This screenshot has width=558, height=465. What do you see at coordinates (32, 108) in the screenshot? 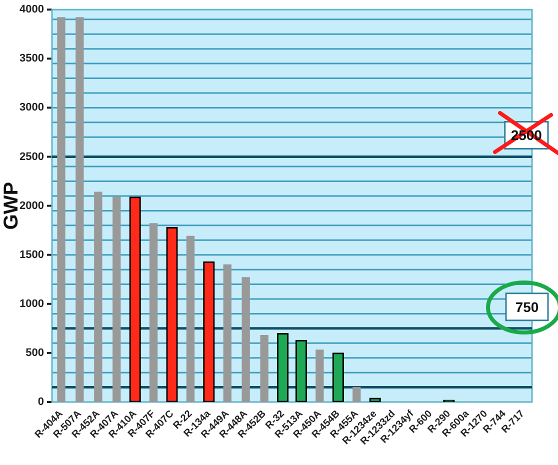
I see `y-tick-label: 3000` at bounding box center [32, 108].